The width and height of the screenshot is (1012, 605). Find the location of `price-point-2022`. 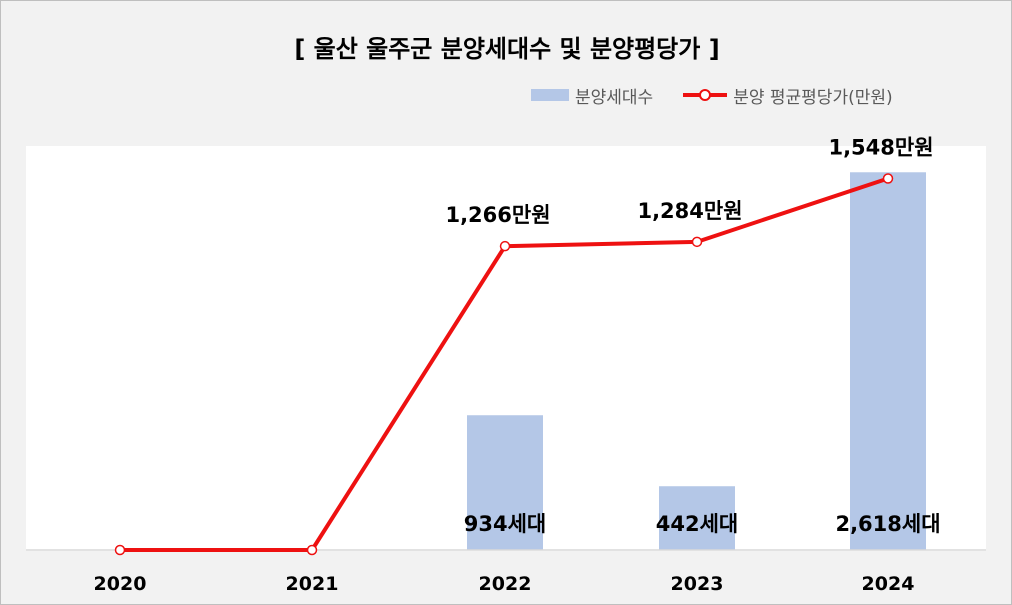

price-point-2022 is located at coordinates (505, 246).